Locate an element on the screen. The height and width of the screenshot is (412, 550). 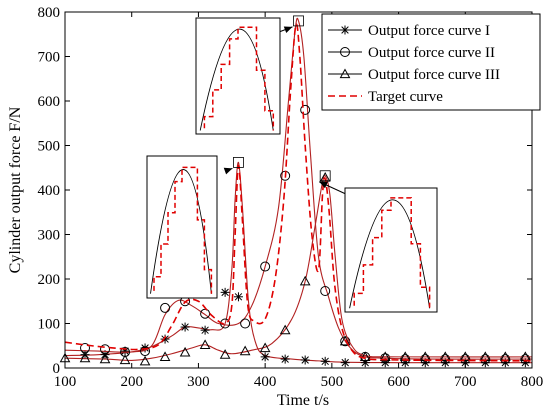
y-tick-label: 300 is located at coordinates (49, 236).